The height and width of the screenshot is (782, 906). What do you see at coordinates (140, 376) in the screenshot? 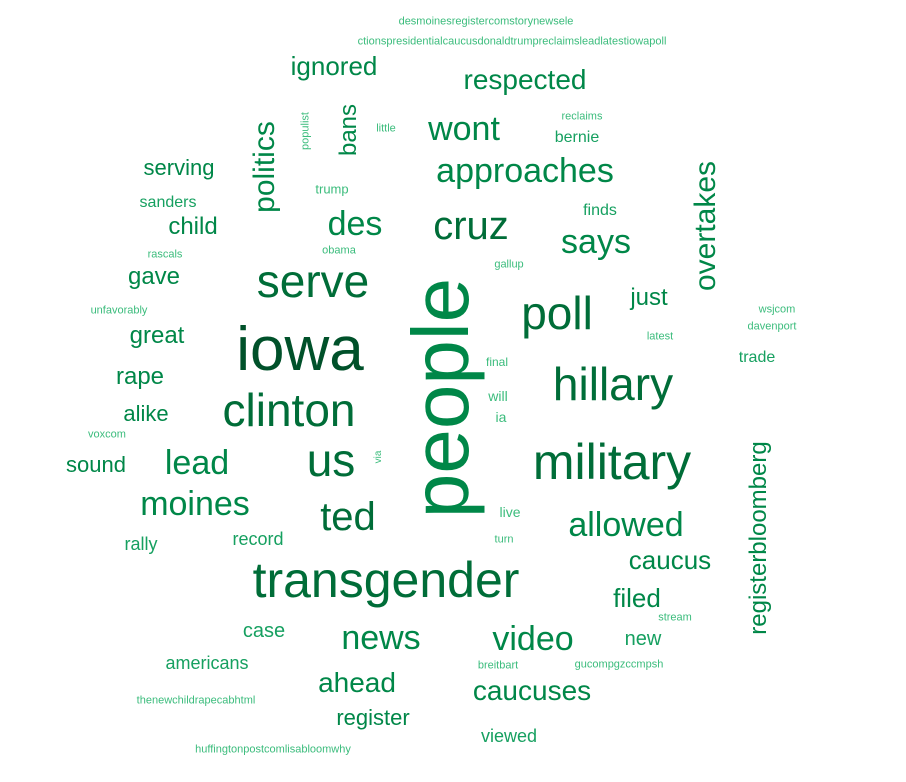
I see `word-rape: rape` at bounding box center [140, 376].